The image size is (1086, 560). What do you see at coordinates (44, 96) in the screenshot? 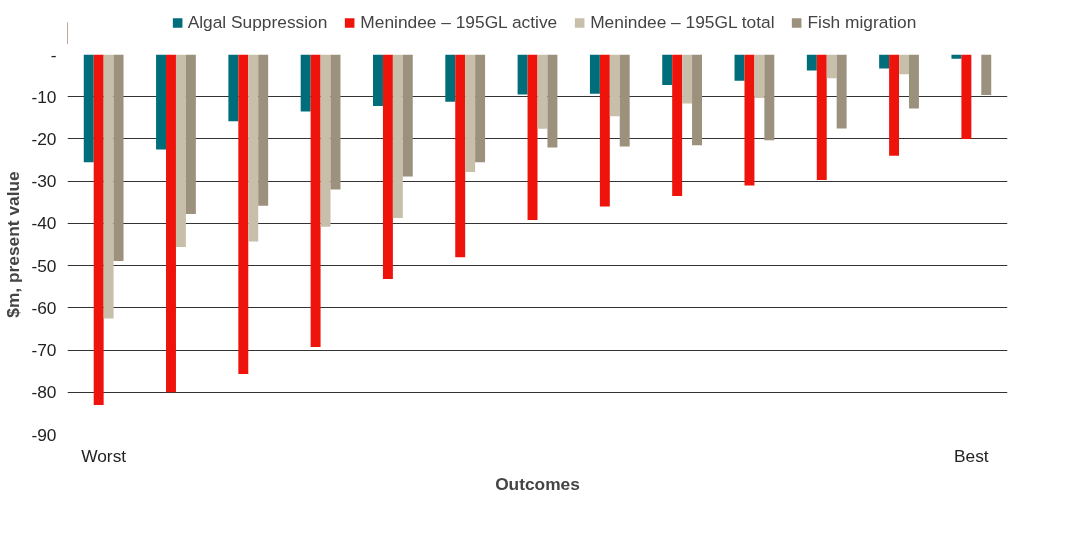
I see `y-tick-label: -10` at bounding box center [44, 96].